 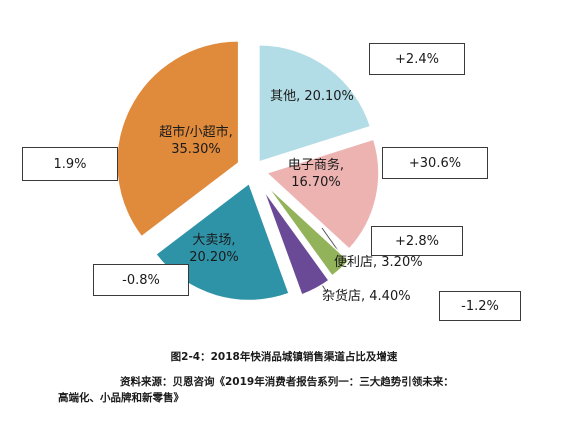 What do you see at coordinates (366, 296) in the screenshot?
I see `pie-slice-grocery-label: 杂货店, 4.40%` at bounding box center [366, 296].